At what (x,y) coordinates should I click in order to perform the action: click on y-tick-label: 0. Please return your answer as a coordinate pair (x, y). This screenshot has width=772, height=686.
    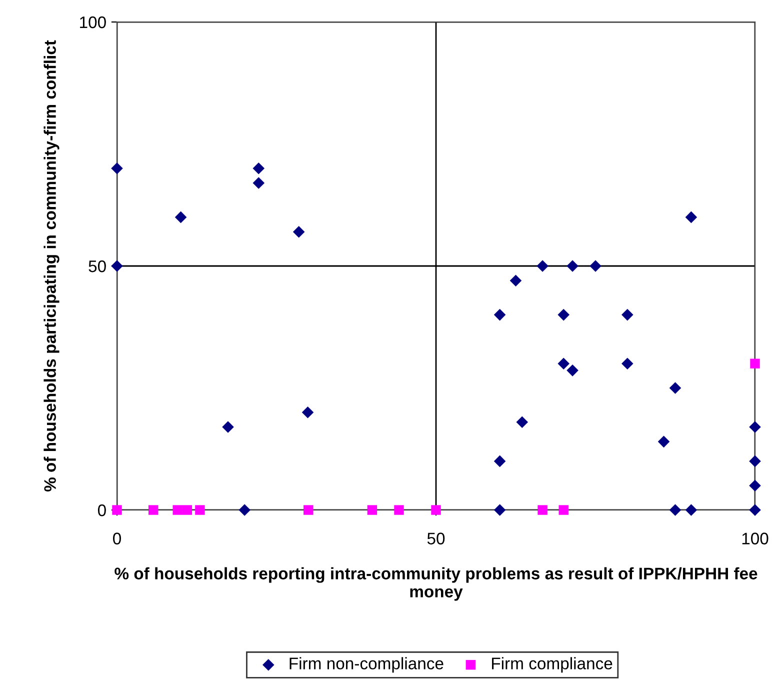
    Looking at the image, I should click on (102, 510).